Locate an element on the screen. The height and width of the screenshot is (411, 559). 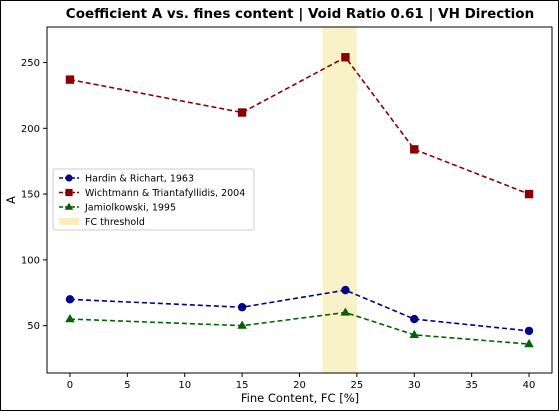
legend-entry: Hardin & Richart, 1963 is located at coordinates (126, 178).